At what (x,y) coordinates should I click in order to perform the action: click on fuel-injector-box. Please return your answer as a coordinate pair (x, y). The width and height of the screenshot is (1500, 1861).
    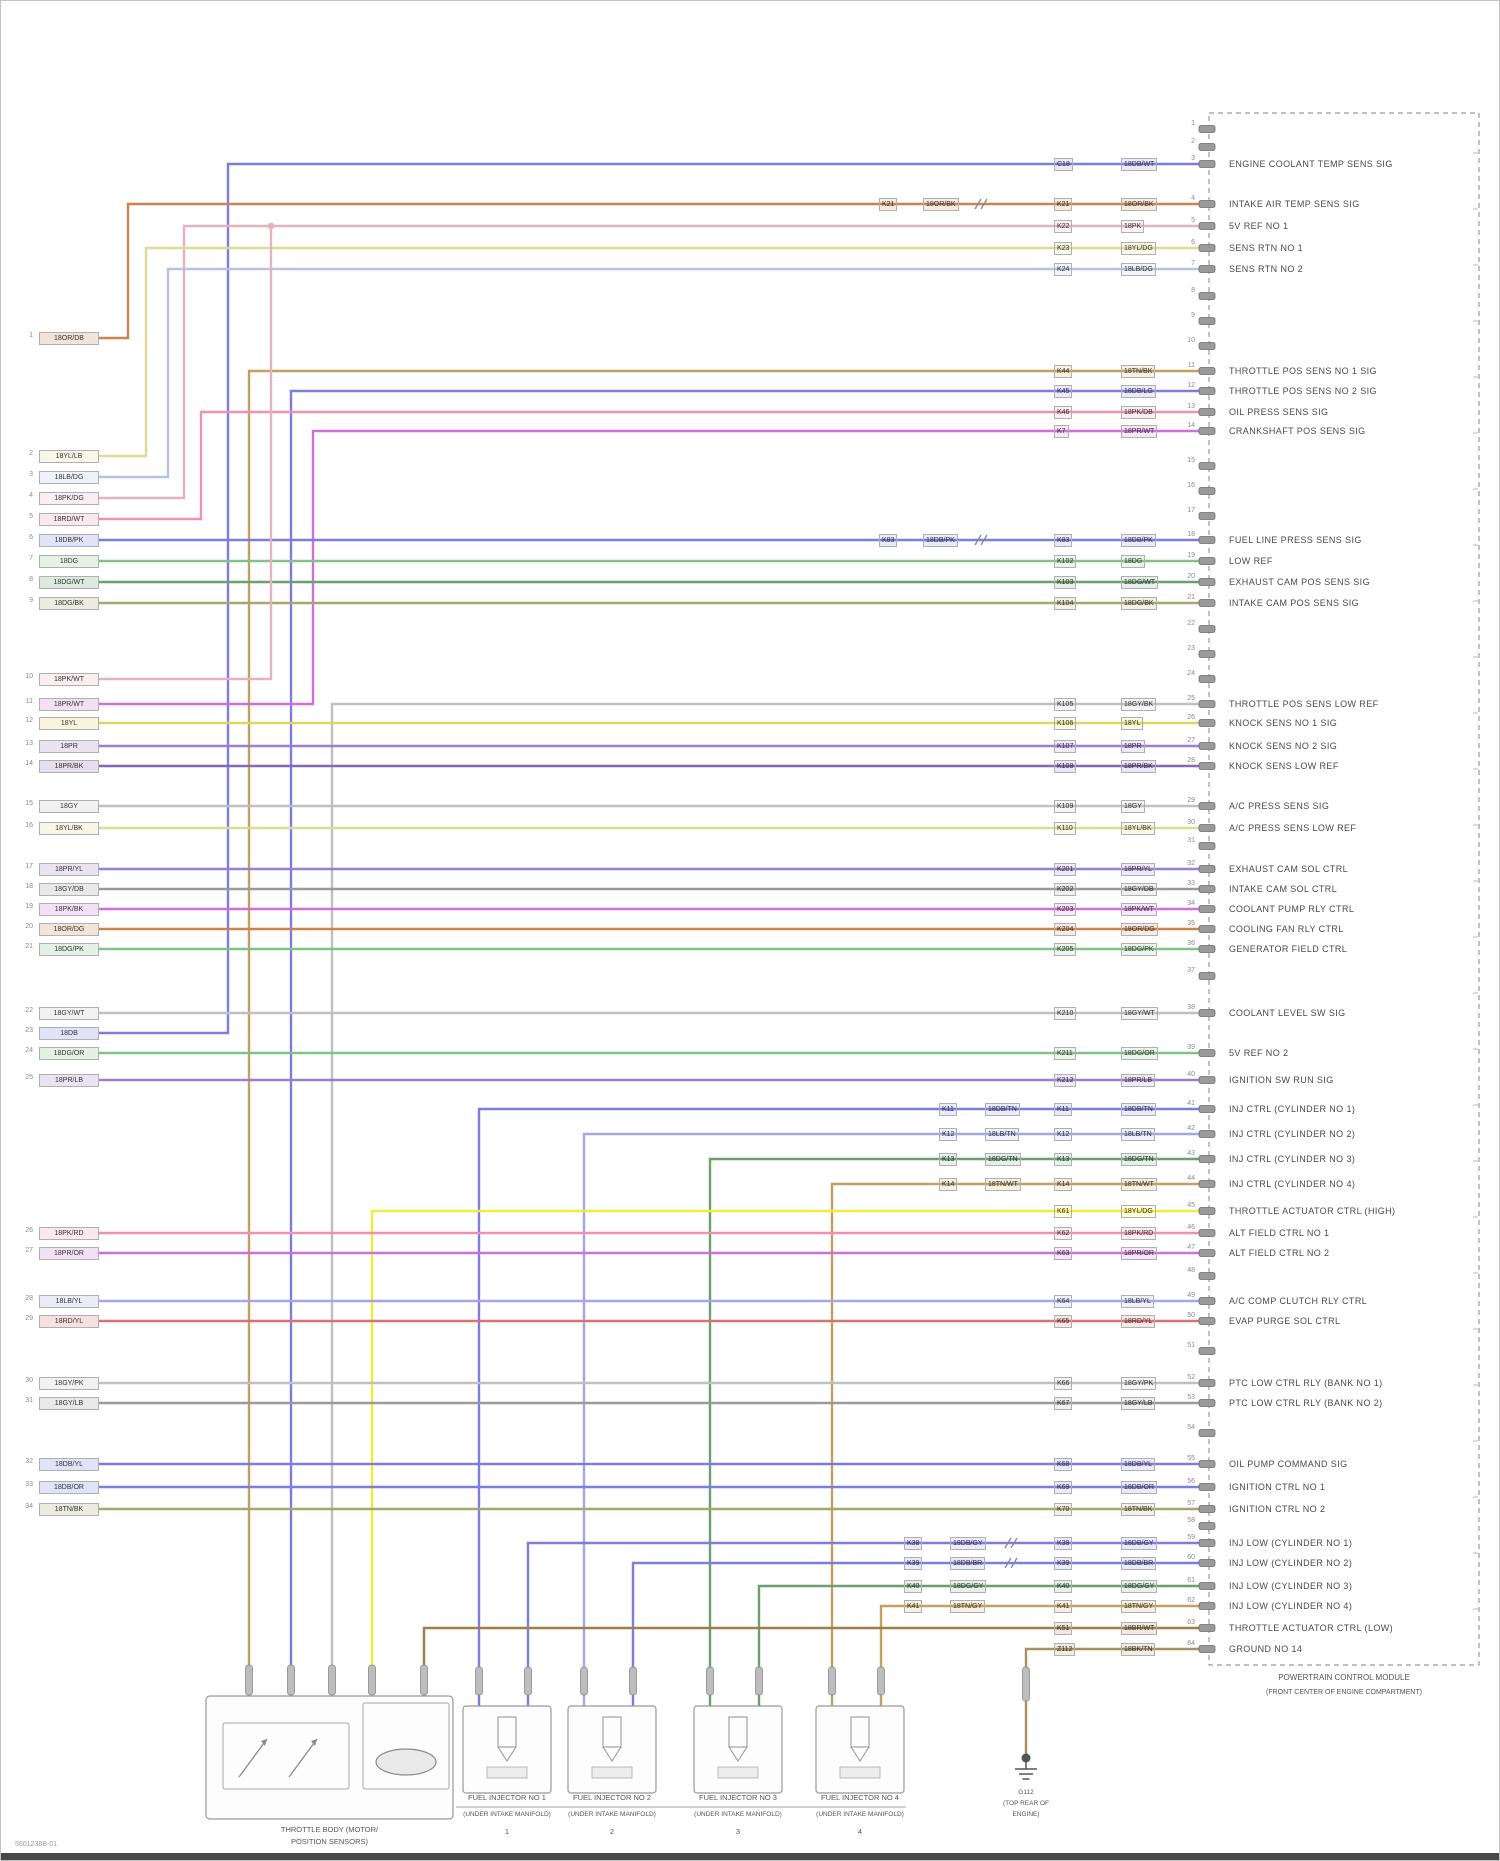
    Looking at the image, I should click on (738, 1749).